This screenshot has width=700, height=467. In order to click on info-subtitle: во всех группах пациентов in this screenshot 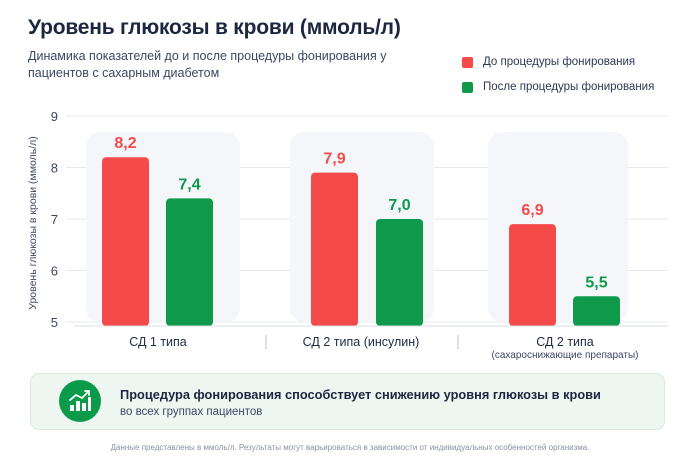, I will do `click(191, 412)`.